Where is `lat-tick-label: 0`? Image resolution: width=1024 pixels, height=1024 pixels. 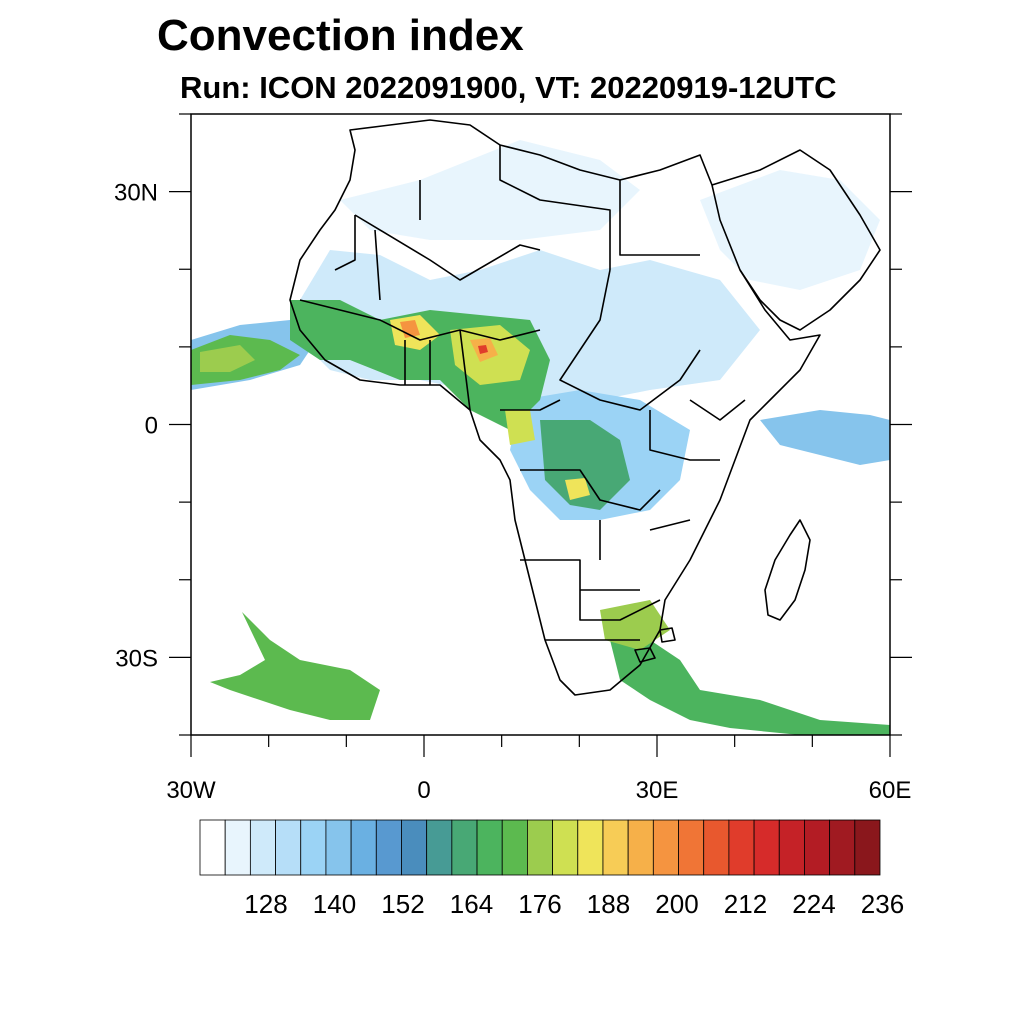 lat-tick-label: 0 is located at coordinates (151, 426).